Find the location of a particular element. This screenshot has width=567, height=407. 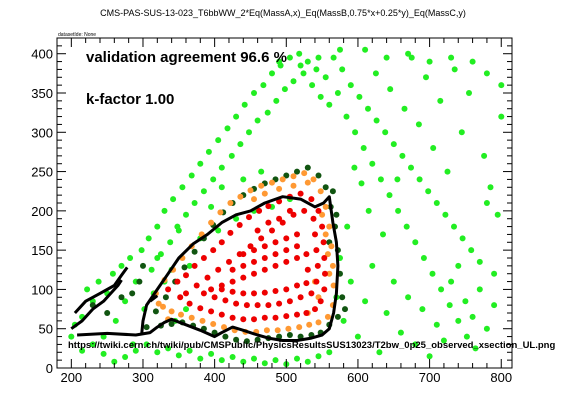

validation-agreement-label: validation agreement 96.6 % is located at coordinates (186, 57).